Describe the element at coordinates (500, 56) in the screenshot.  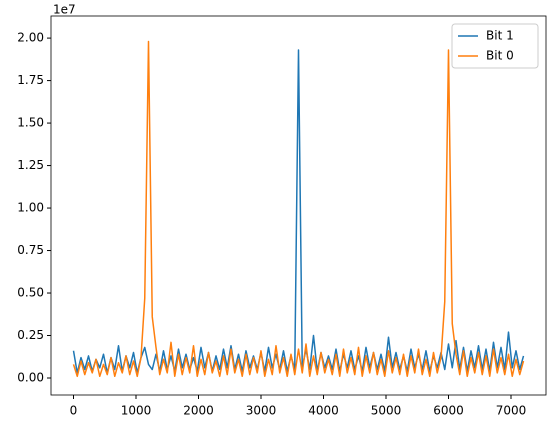
I see `legend-label: Bit 0` at that location.